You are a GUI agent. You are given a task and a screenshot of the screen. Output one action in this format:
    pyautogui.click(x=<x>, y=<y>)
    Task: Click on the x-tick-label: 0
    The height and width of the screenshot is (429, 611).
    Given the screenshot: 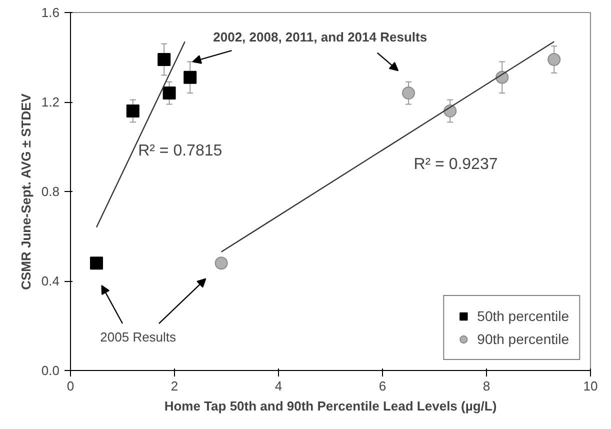 What is the action you would take?
    pyautogui.click(x=70, y=386)
    